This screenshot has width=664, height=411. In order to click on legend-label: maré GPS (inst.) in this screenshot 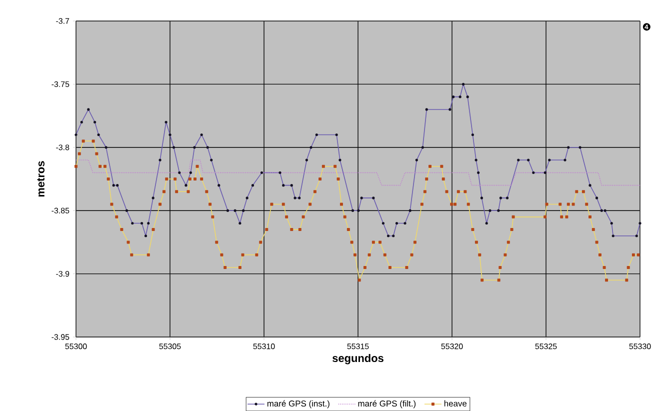, I will do `click(298, 404)`.